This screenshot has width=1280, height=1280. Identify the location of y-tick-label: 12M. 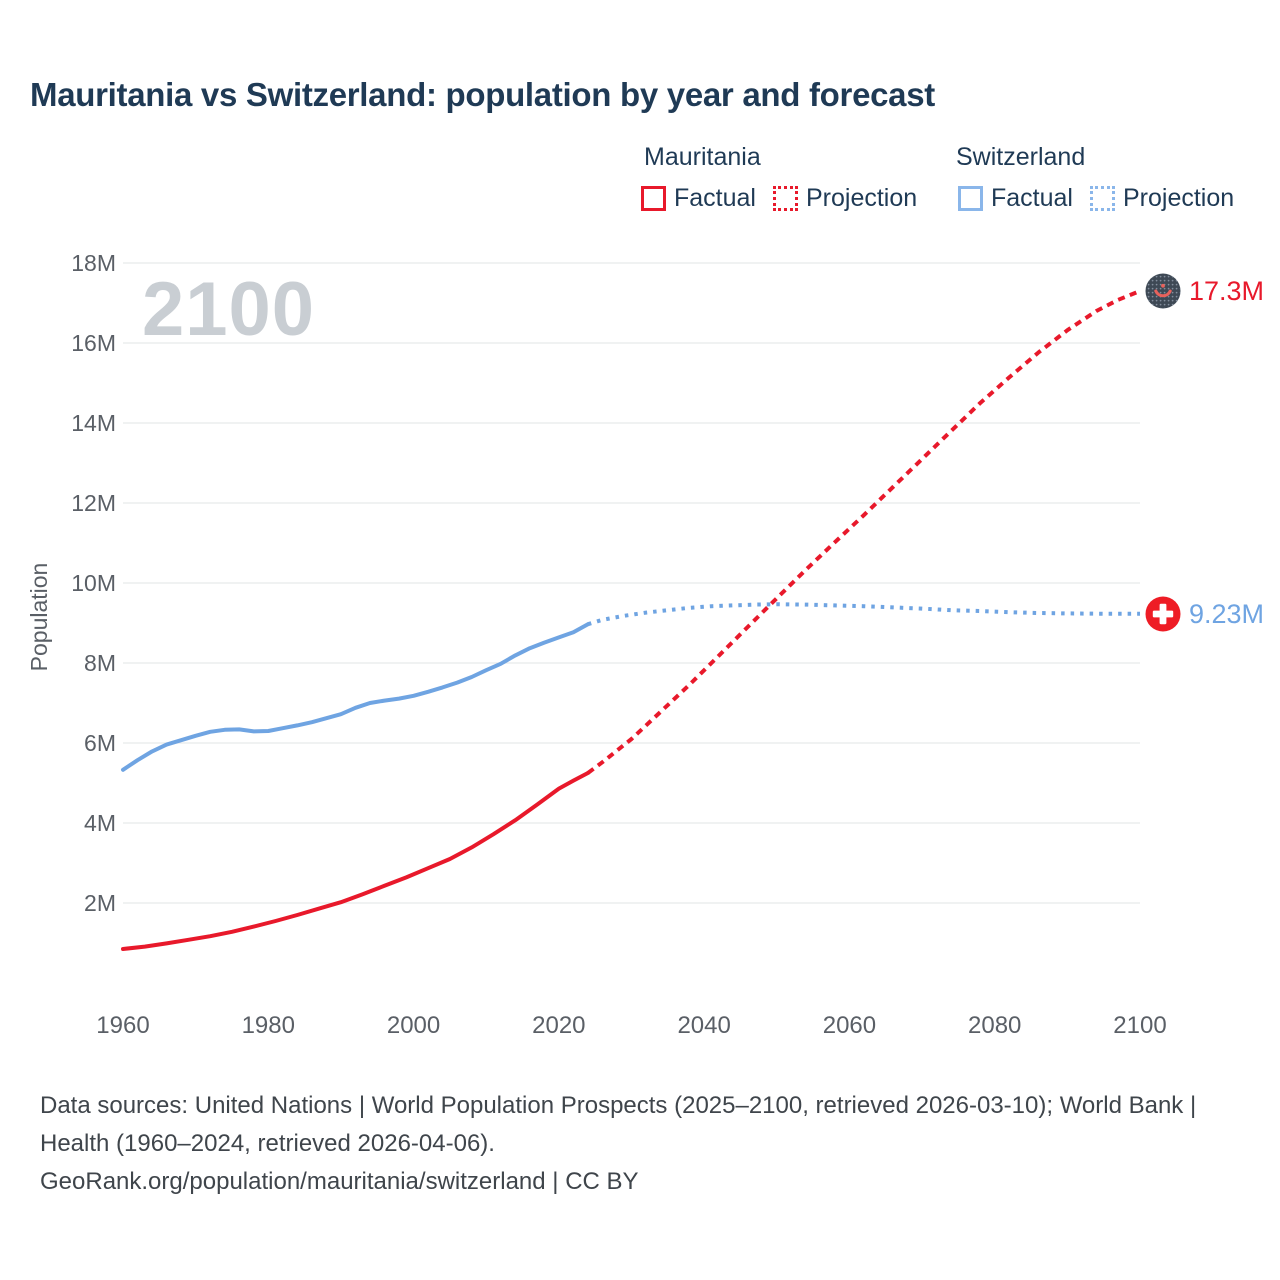
(93, 503).